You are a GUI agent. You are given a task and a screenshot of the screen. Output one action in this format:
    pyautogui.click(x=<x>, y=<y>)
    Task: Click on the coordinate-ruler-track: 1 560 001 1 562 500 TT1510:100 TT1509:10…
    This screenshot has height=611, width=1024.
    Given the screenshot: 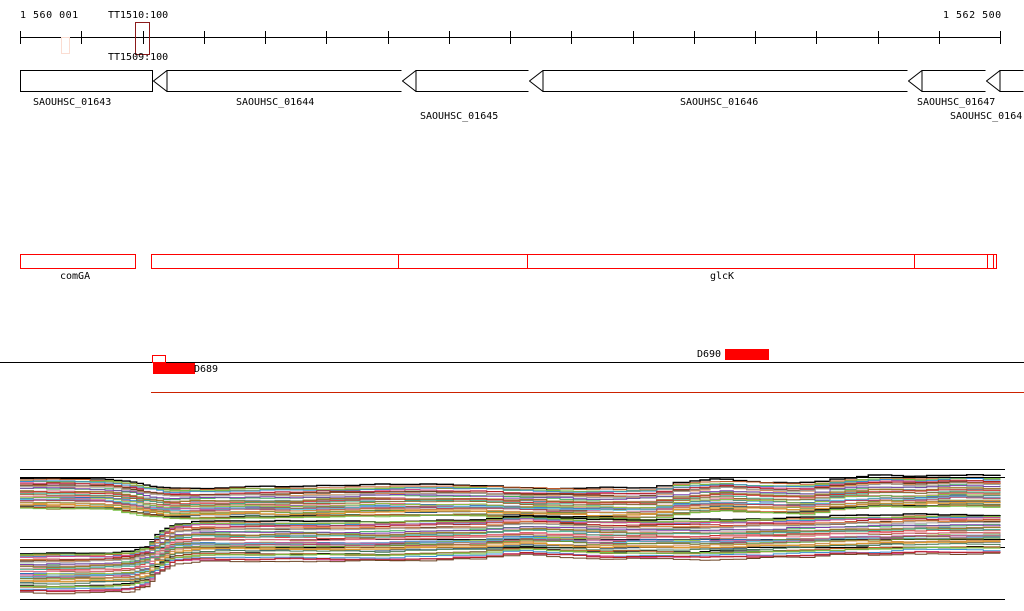 What is the action you would take?
    pyautogui.click(x=512, y=33)
    